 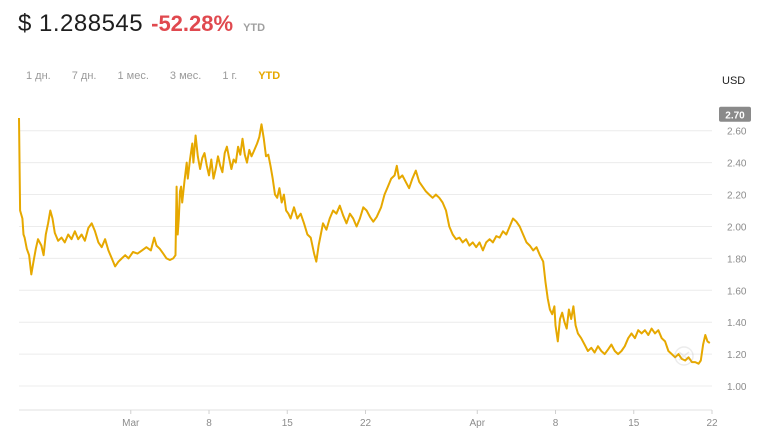 What do you see at coordinates (38, 76) in the screenshot?
I see `tab-0: 1 дн.` at bounding box center [38, 76].